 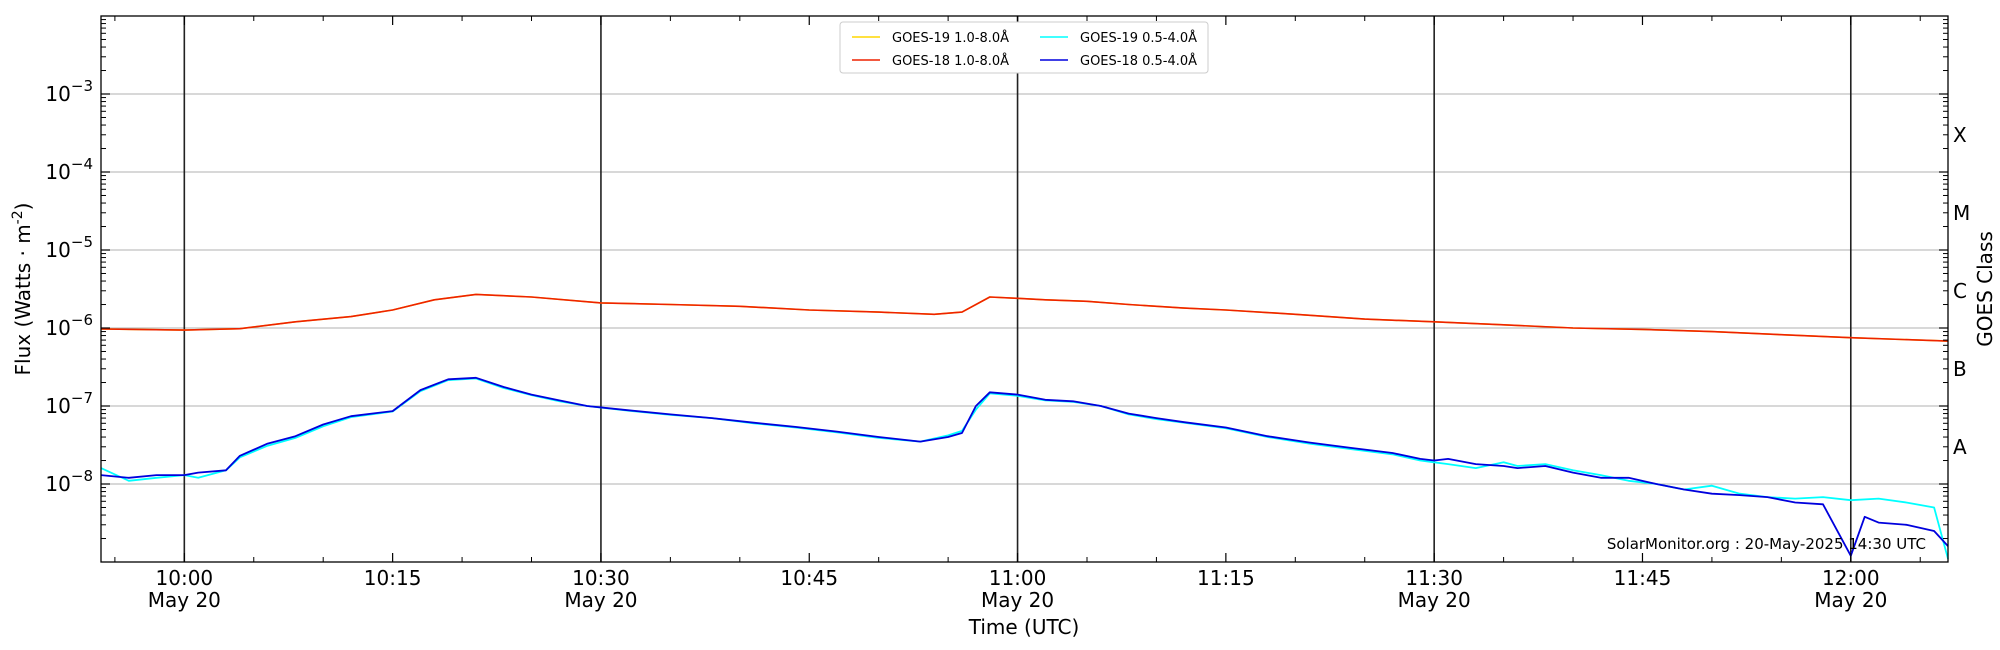 I want to click on y-axis-label: Flux (Watts · m-2), so click(x=22, y=289).